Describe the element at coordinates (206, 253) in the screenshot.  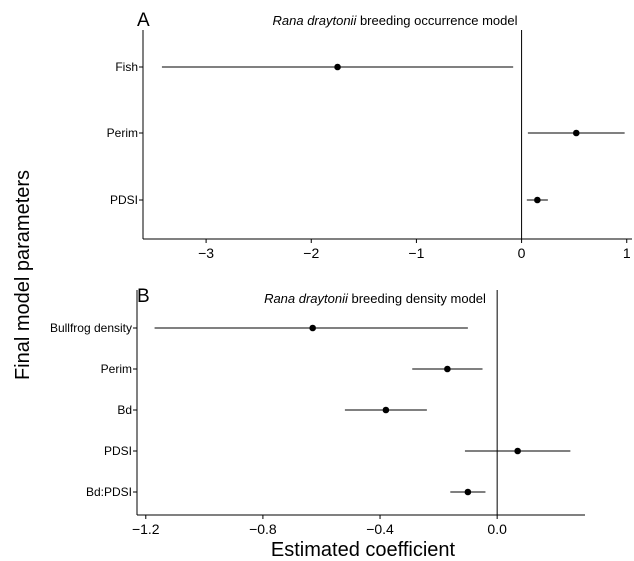
I see `x-tick-label: −3` at that location.